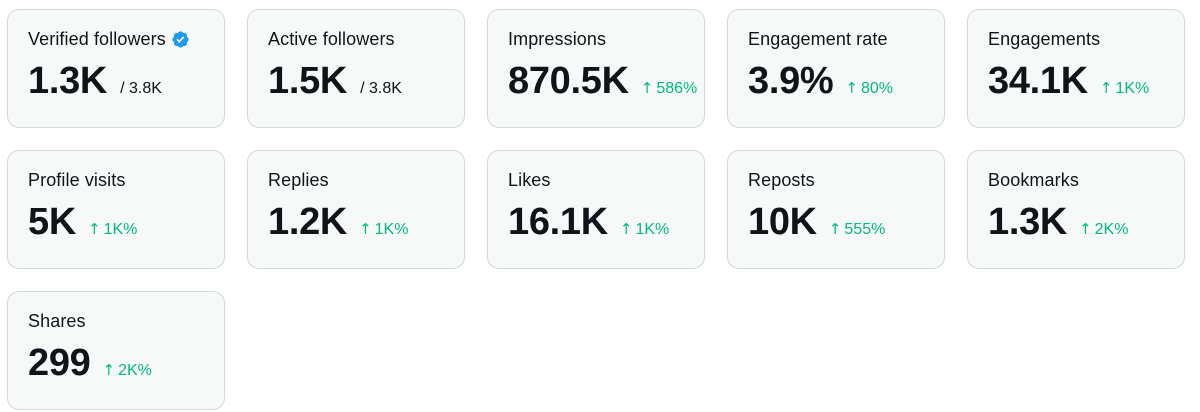 The width and height of the screenshot is (1200, 412). I want to click on metric-card-active-followers: Active followers 1.5K / 3.8K, so click(356, 68).